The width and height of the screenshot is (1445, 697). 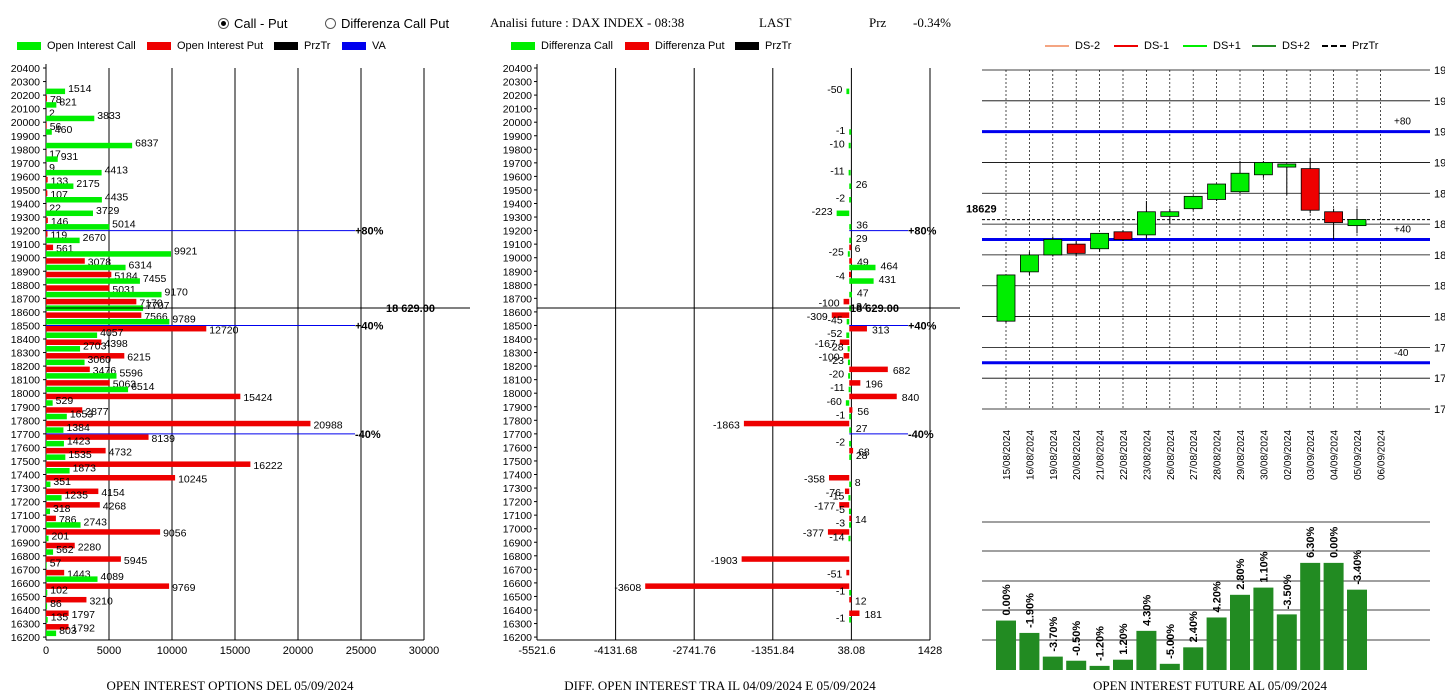 I want to click on strike-label: 19200, so click(x=25, y=232).